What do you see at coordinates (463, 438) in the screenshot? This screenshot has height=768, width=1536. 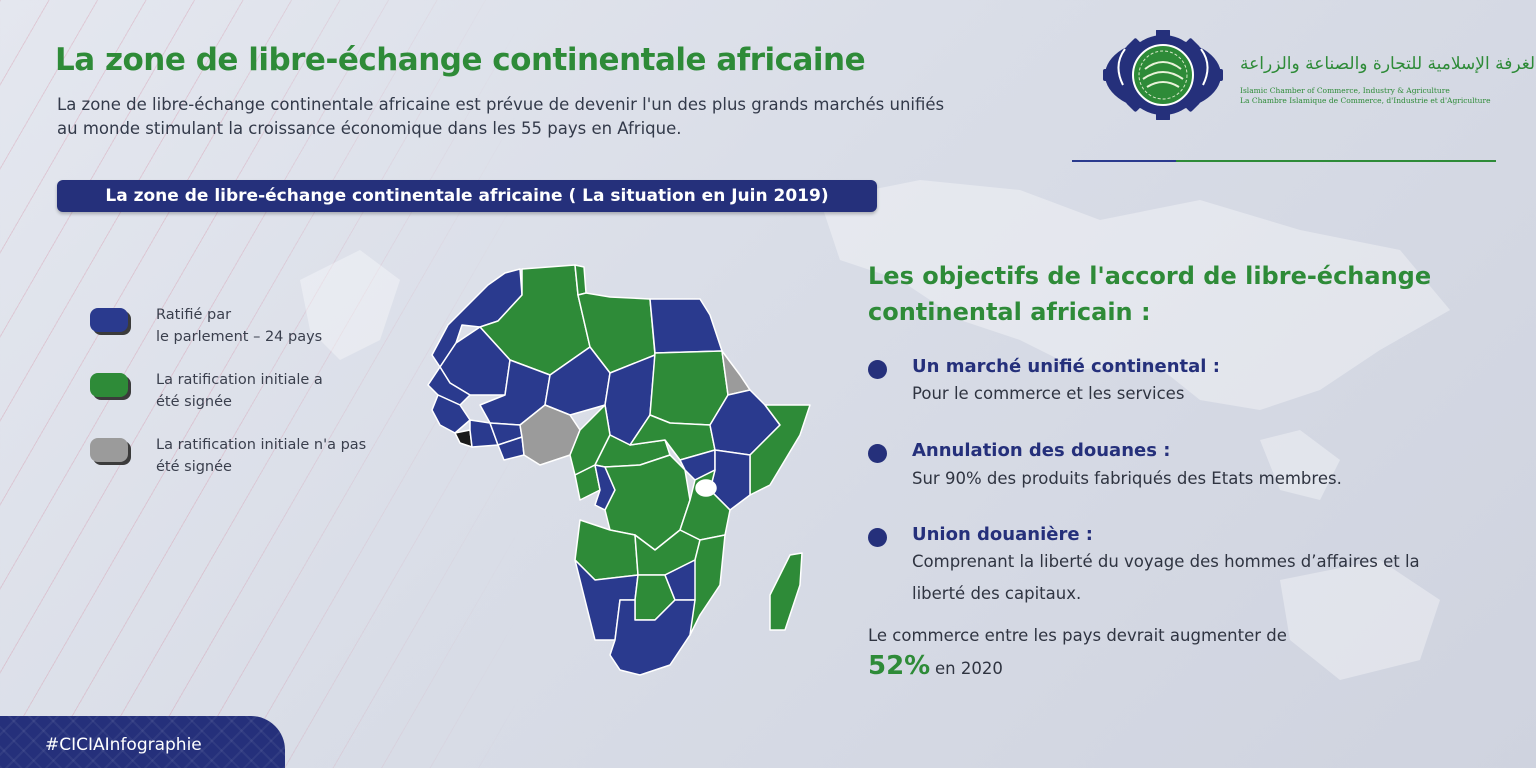 I see `region-liberia` at bounding box center [463, 438].